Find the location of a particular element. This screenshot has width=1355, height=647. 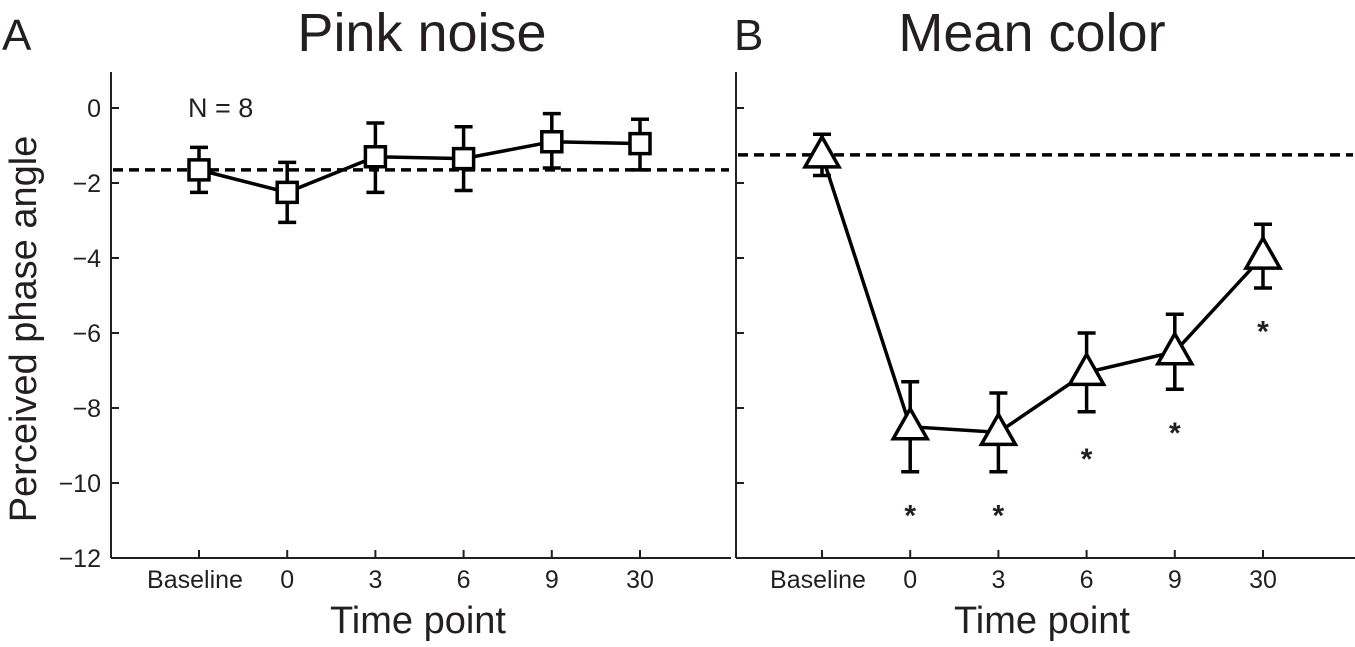

y-tick-label: −12 is located at coordinates (80, 559).